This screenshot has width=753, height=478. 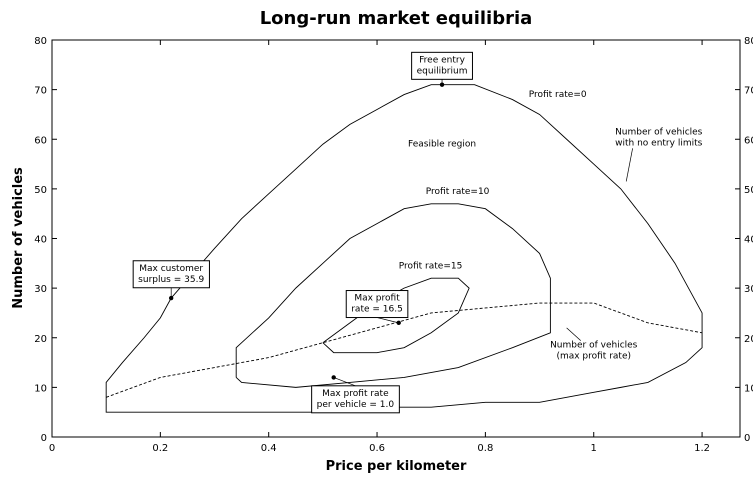 What do you see at coordinates (748, 388) in the screenshot?
I see `y2-tick-label: 10` at bounding box center [748, 388].